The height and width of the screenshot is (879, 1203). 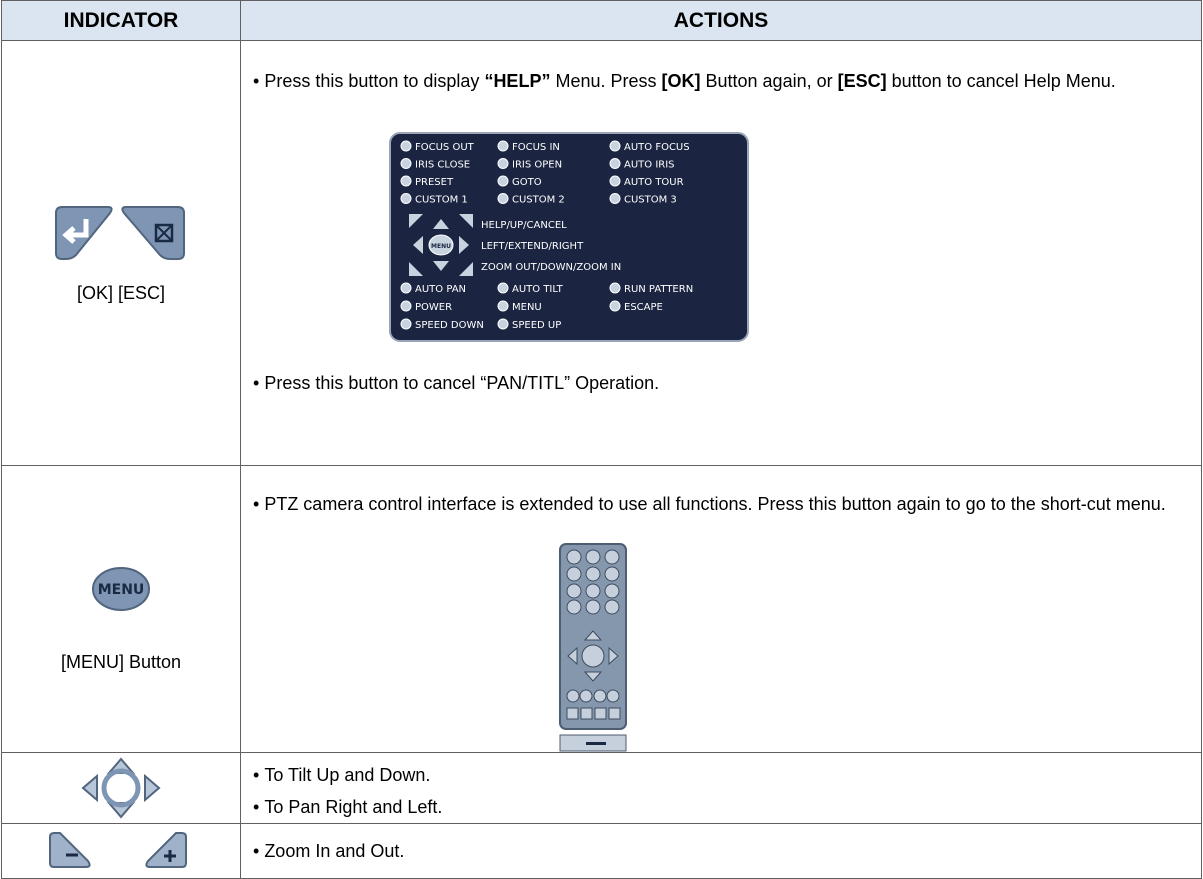 I want to click on zoom-icons, so click(x=118, y=850).